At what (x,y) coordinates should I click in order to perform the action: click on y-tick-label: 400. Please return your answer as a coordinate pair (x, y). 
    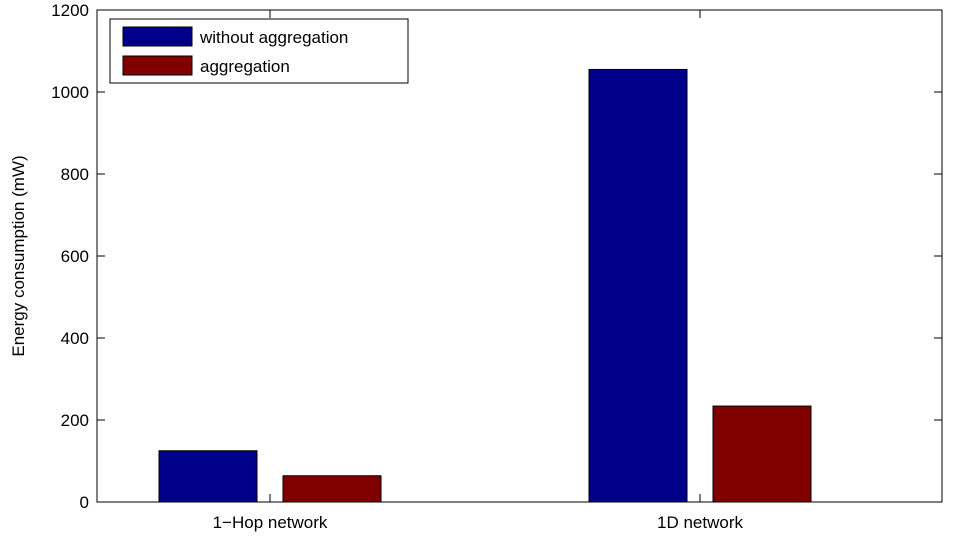
    Looking at the image, I should click on (75, 338).